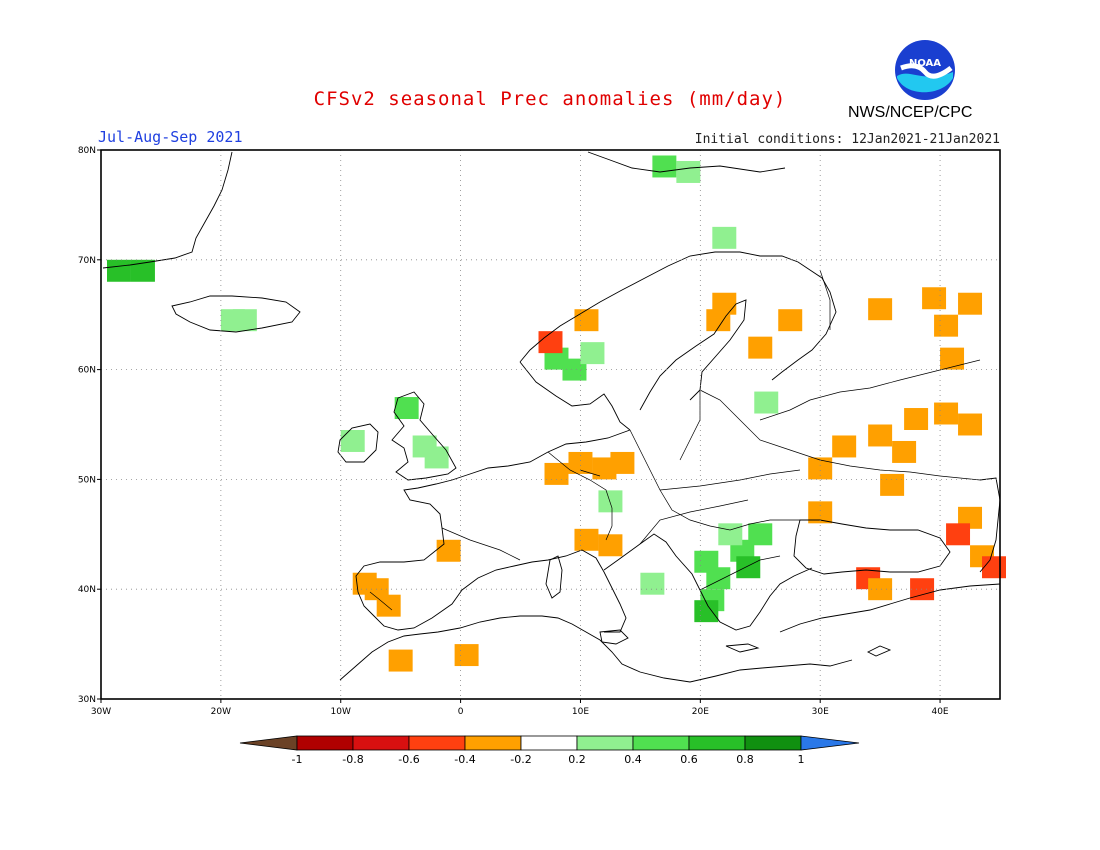  I want to click on legend-label: 0.2, so click(577, 759).